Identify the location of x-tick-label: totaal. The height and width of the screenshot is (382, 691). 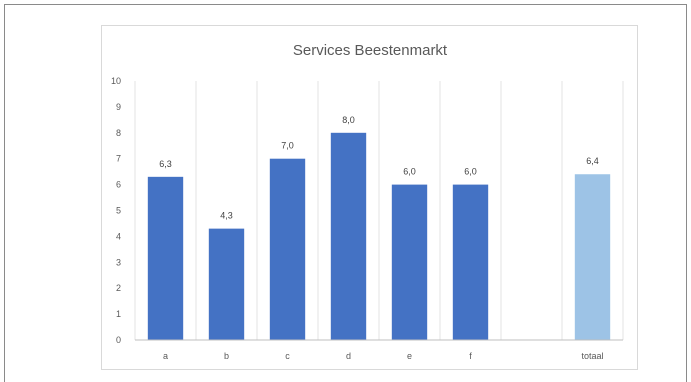
(592, 356).